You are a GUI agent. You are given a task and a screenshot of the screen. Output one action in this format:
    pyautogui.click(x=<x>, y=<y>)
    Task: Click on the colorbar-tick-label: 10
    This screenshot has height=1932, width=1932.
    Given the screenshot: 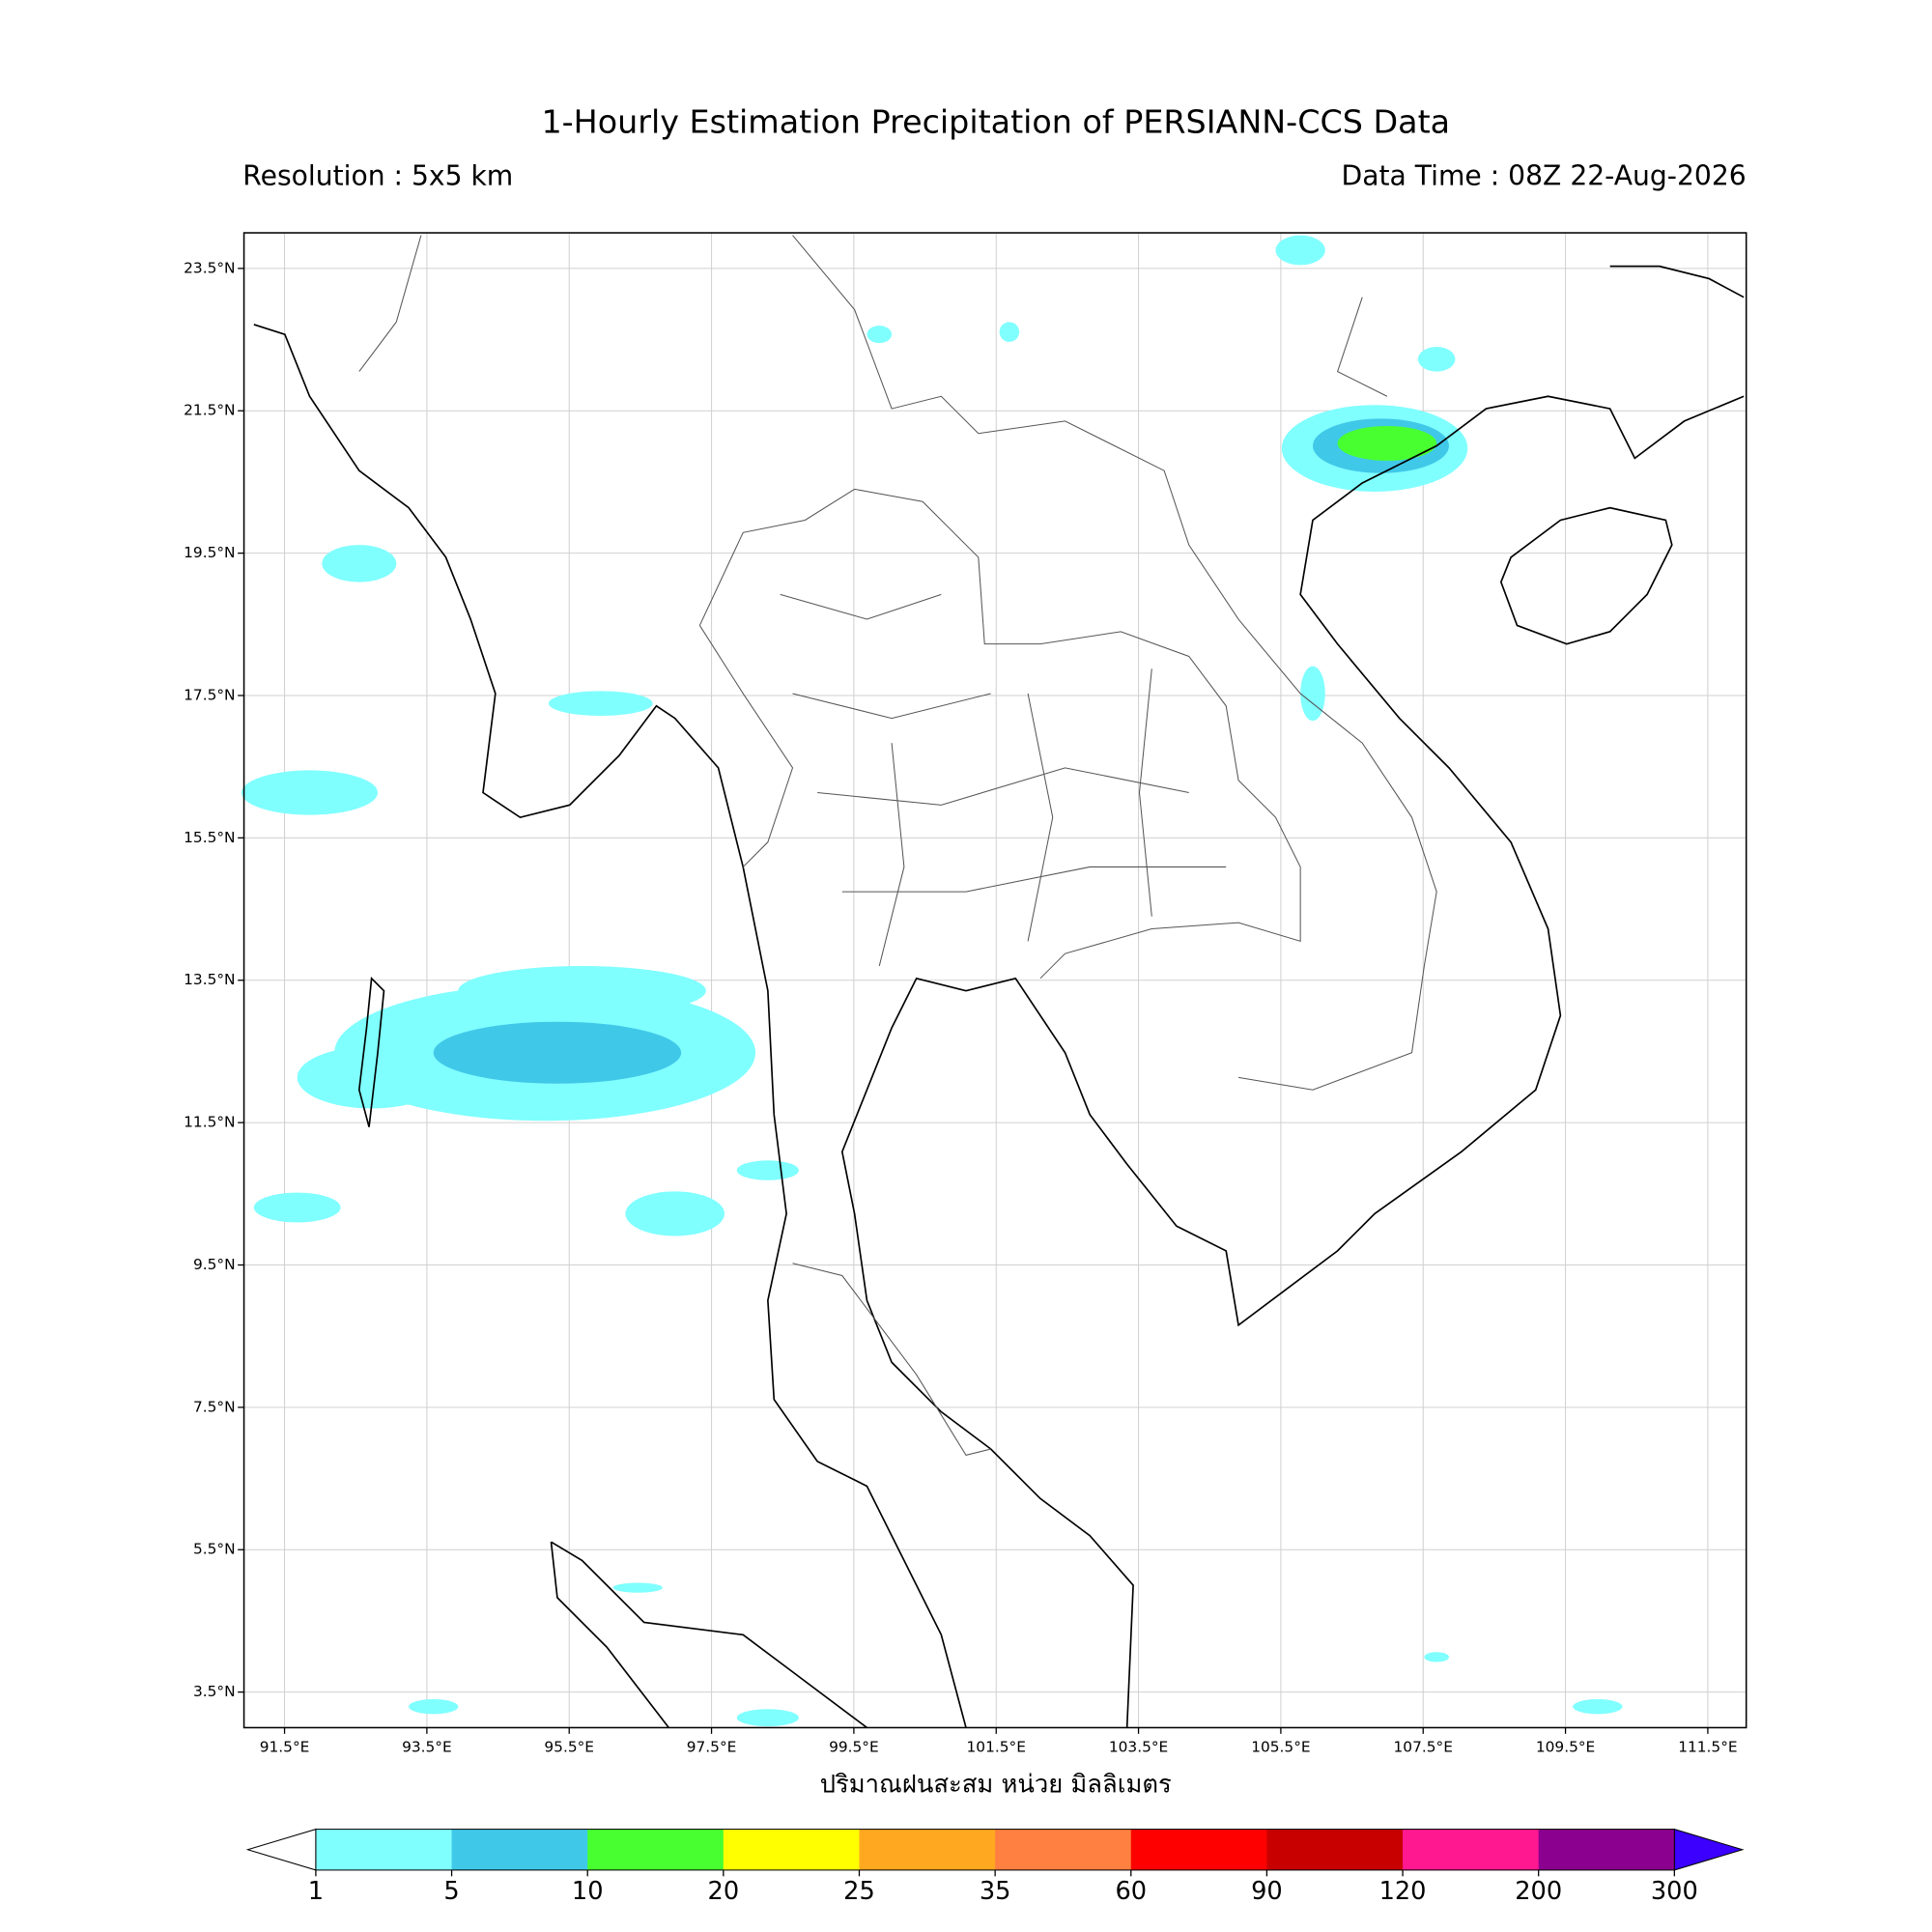 What is the action you would take?
    pyautogui.click(x=588, y=1891)
    